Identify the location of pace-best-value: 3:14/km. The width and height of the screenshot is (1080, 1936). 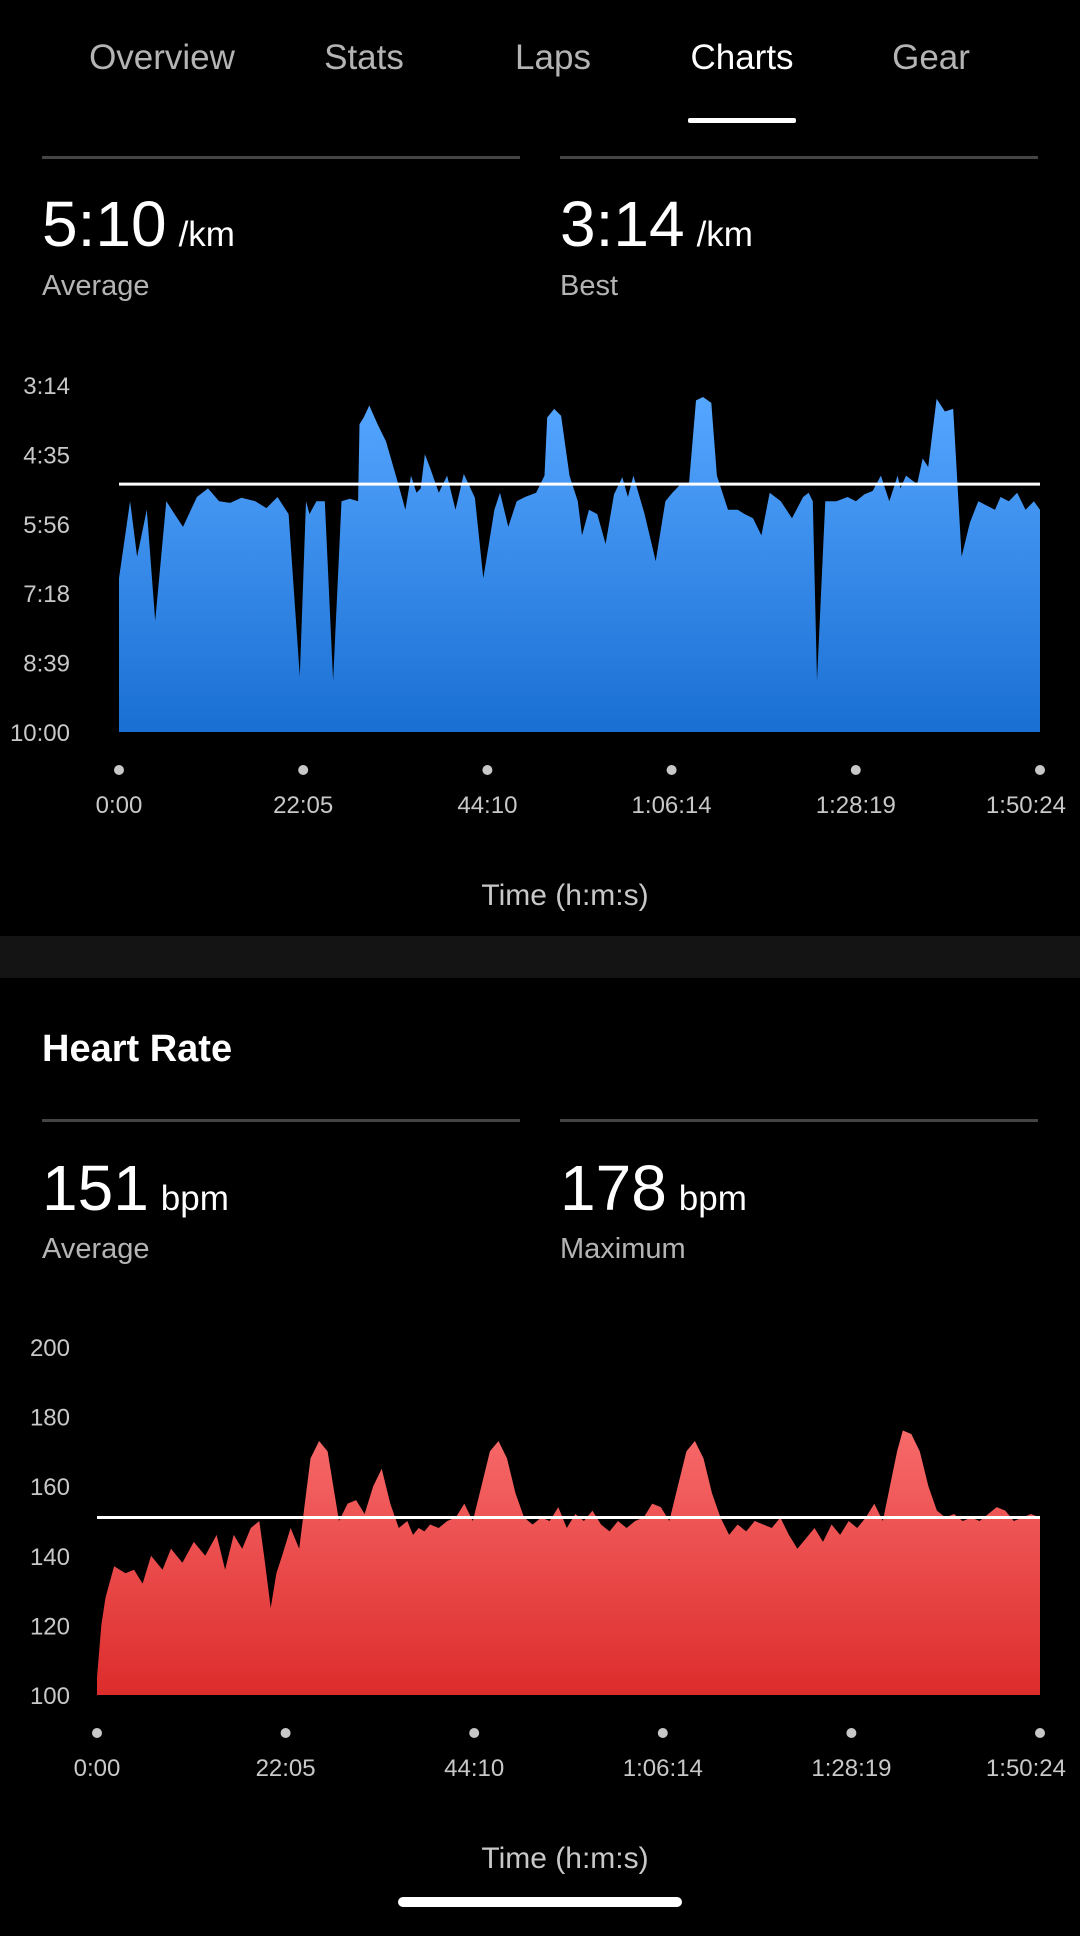
(656, 229).